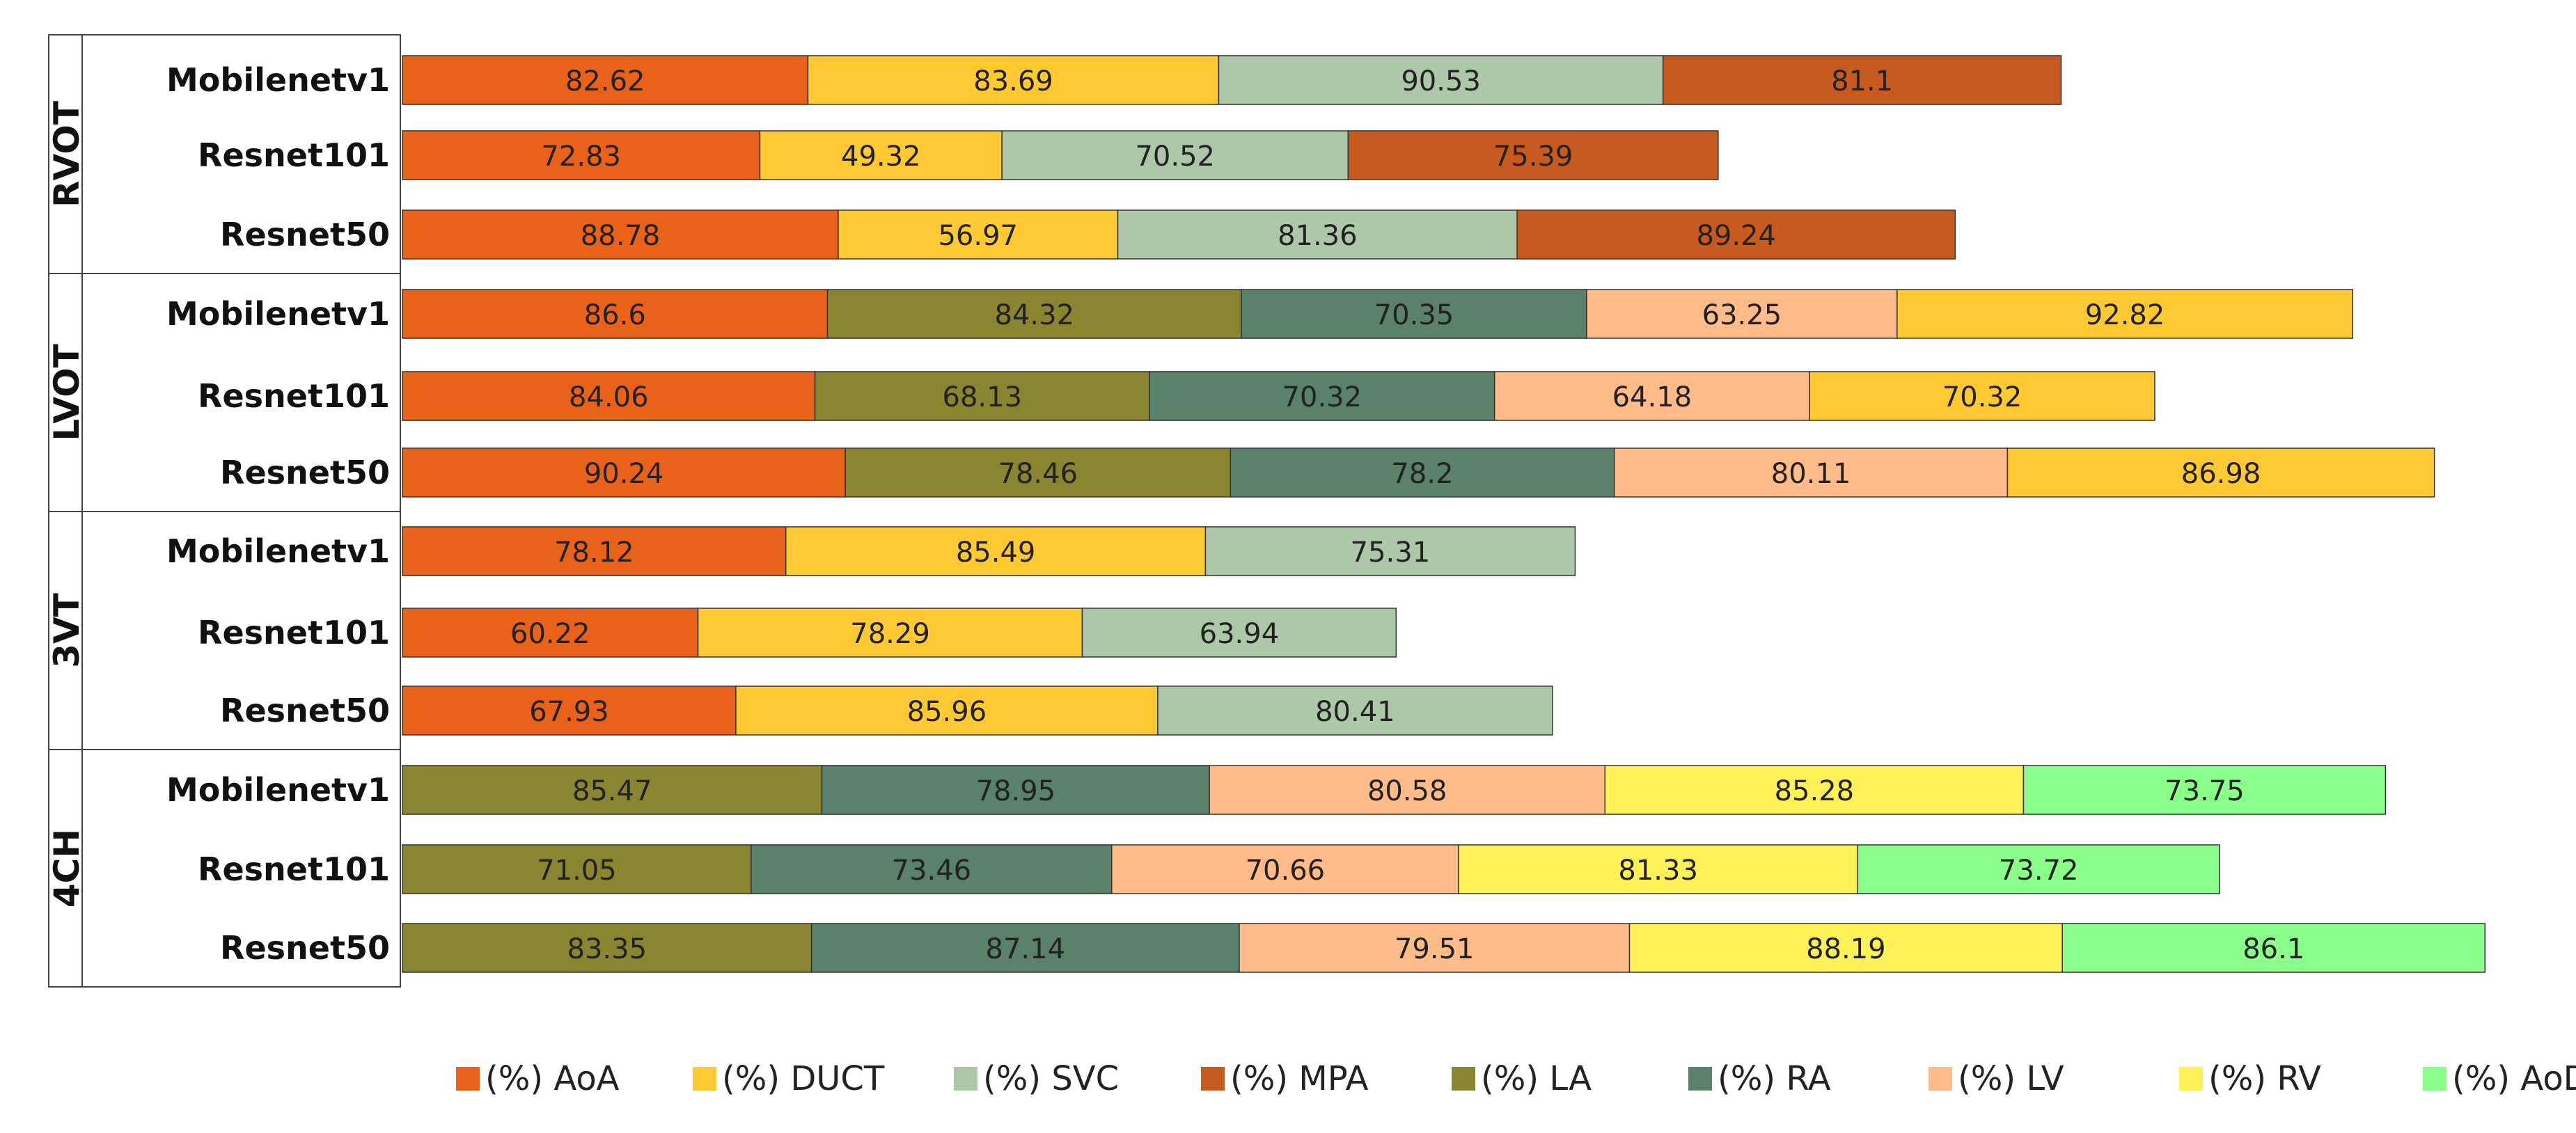 This screenshot has height=1133, width=2576. I want to click on data-label: 84.06, so click(609, 397).